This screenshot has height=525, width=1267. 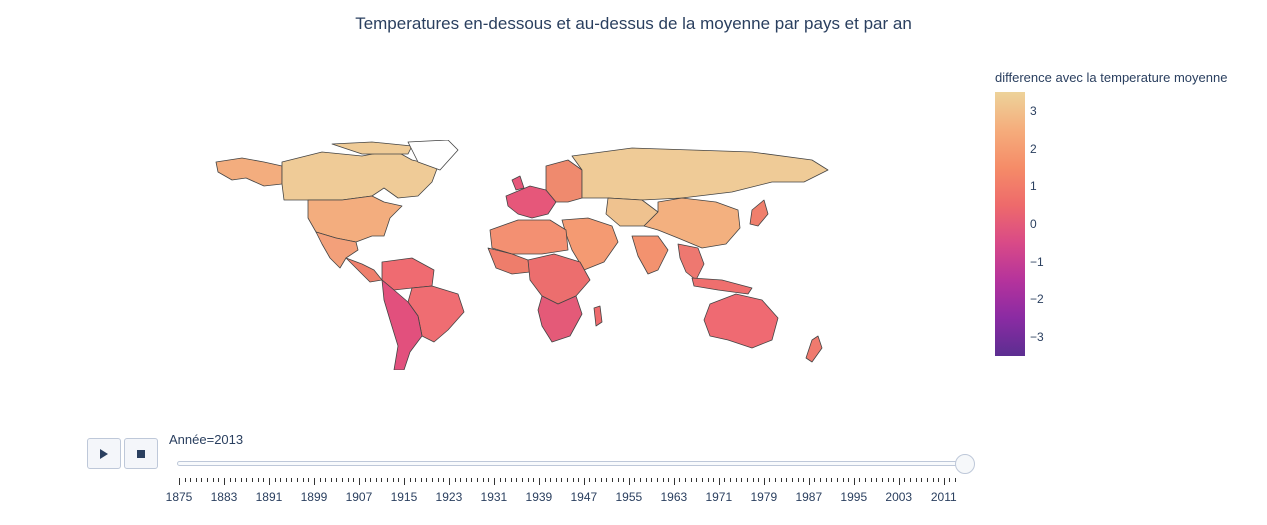 I want to click on country-southeast-asia, so click(x=691, y=262).